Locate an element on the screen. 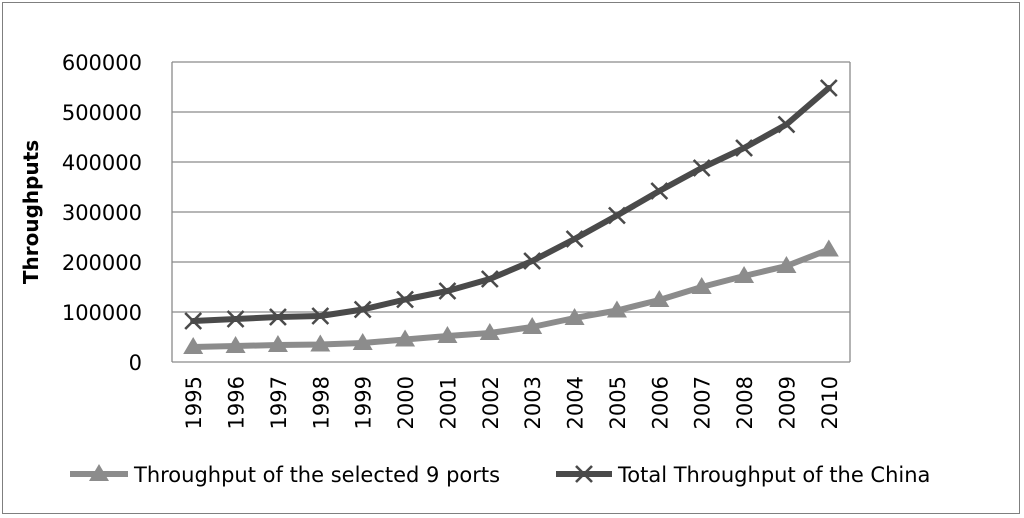 Image resolution: width=1024 pixels, height=518 pixels. y-tick-label: 300000 is located at coordinates (102, 213).